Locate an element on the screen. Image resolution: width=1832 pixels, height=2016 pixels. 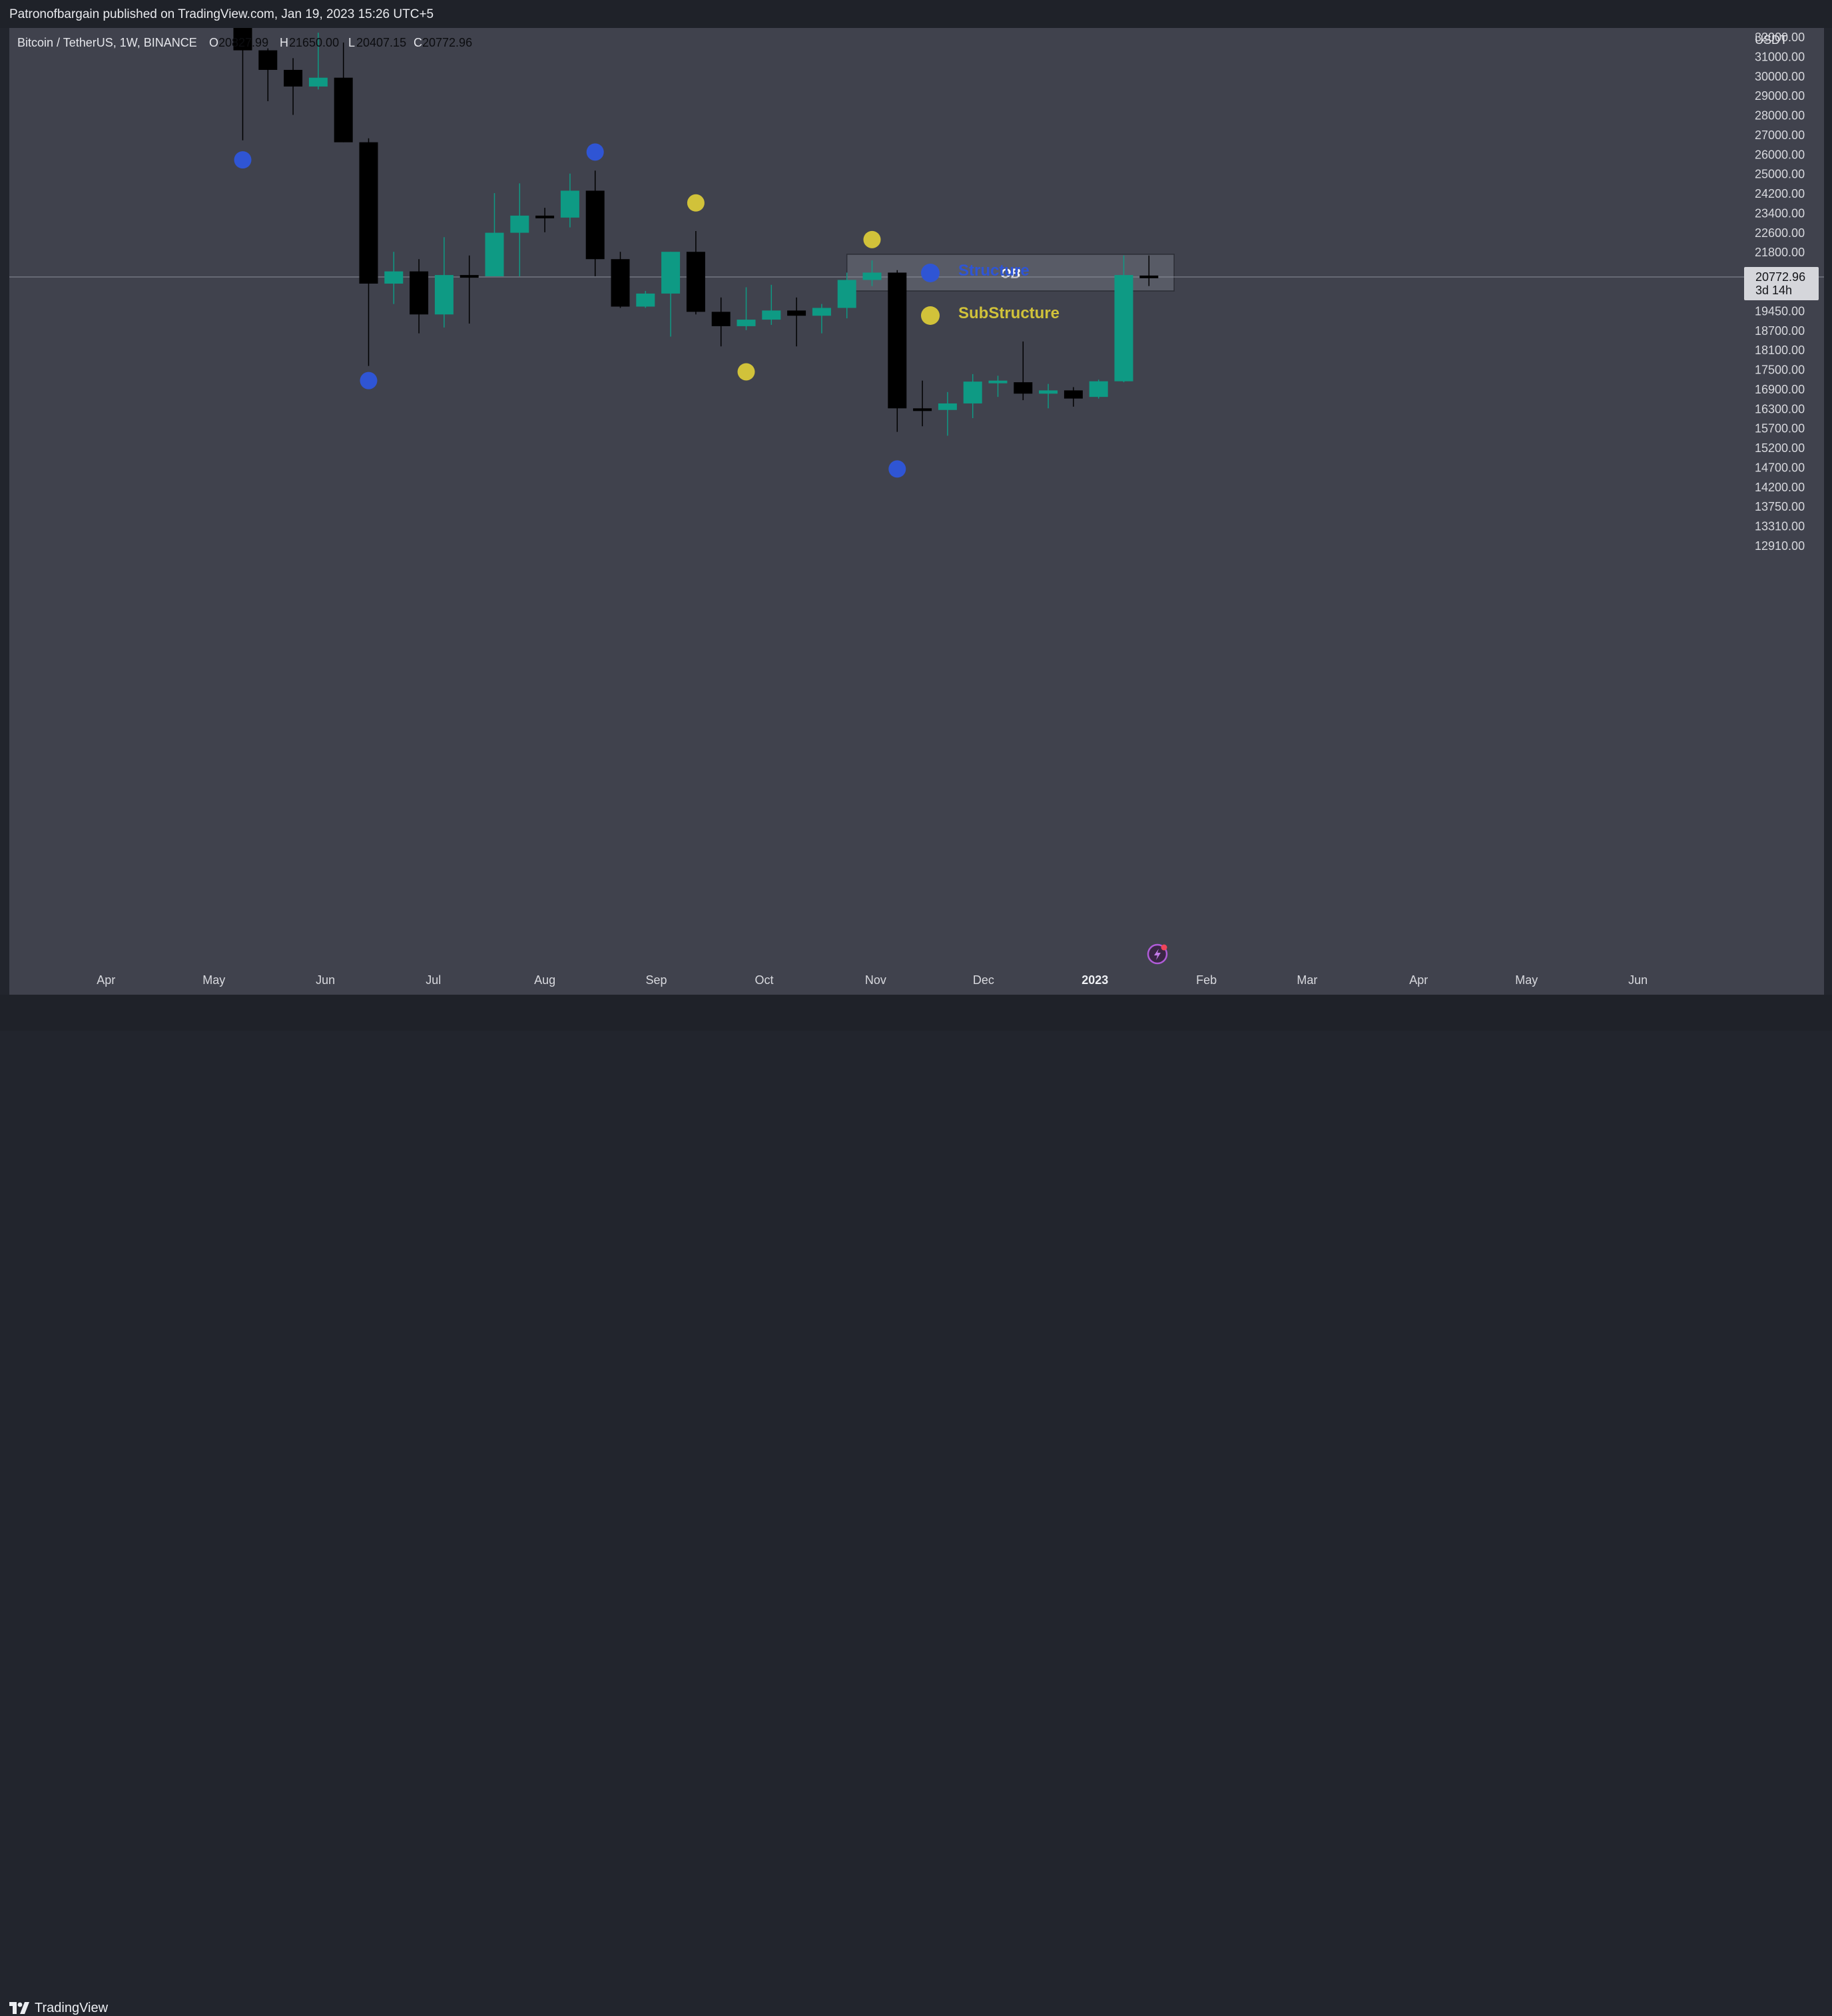
ohlc-open-label: O is located at coordinates (213, 42).